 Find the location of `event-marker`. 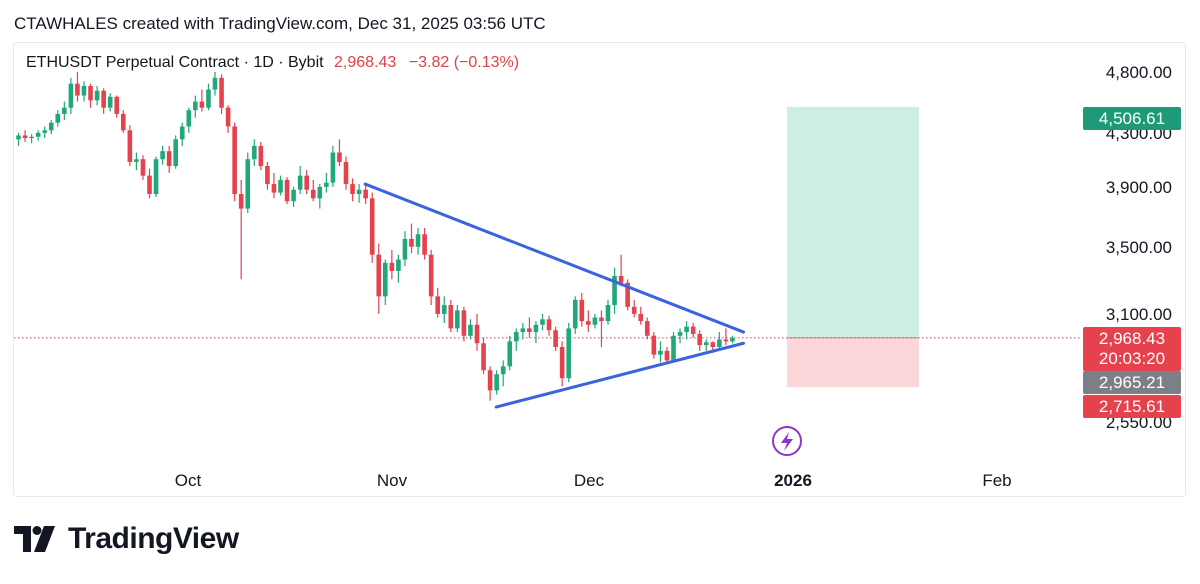

event-marker is located at coordinates (787, 441).